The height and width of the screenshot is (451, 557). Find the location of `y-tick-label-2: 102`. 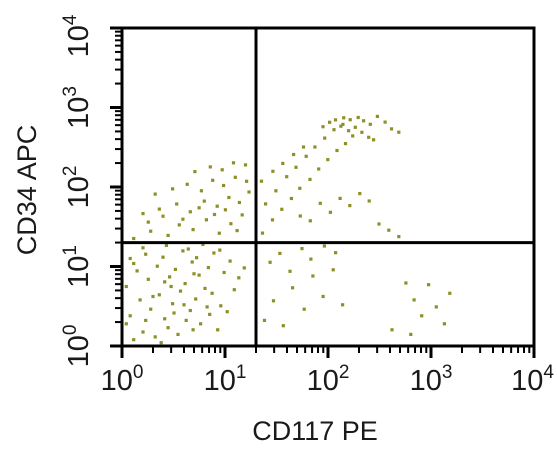

y-tick-label-2: 102 is located at coordinates (77, 187).